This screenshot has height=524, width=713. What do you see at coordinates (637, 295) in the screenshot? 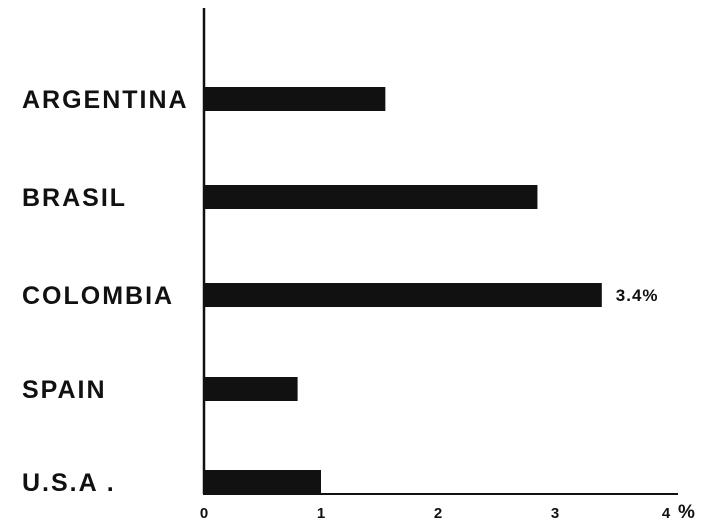
I see `data-label: 3.4%` at bounding box center [637, 295].